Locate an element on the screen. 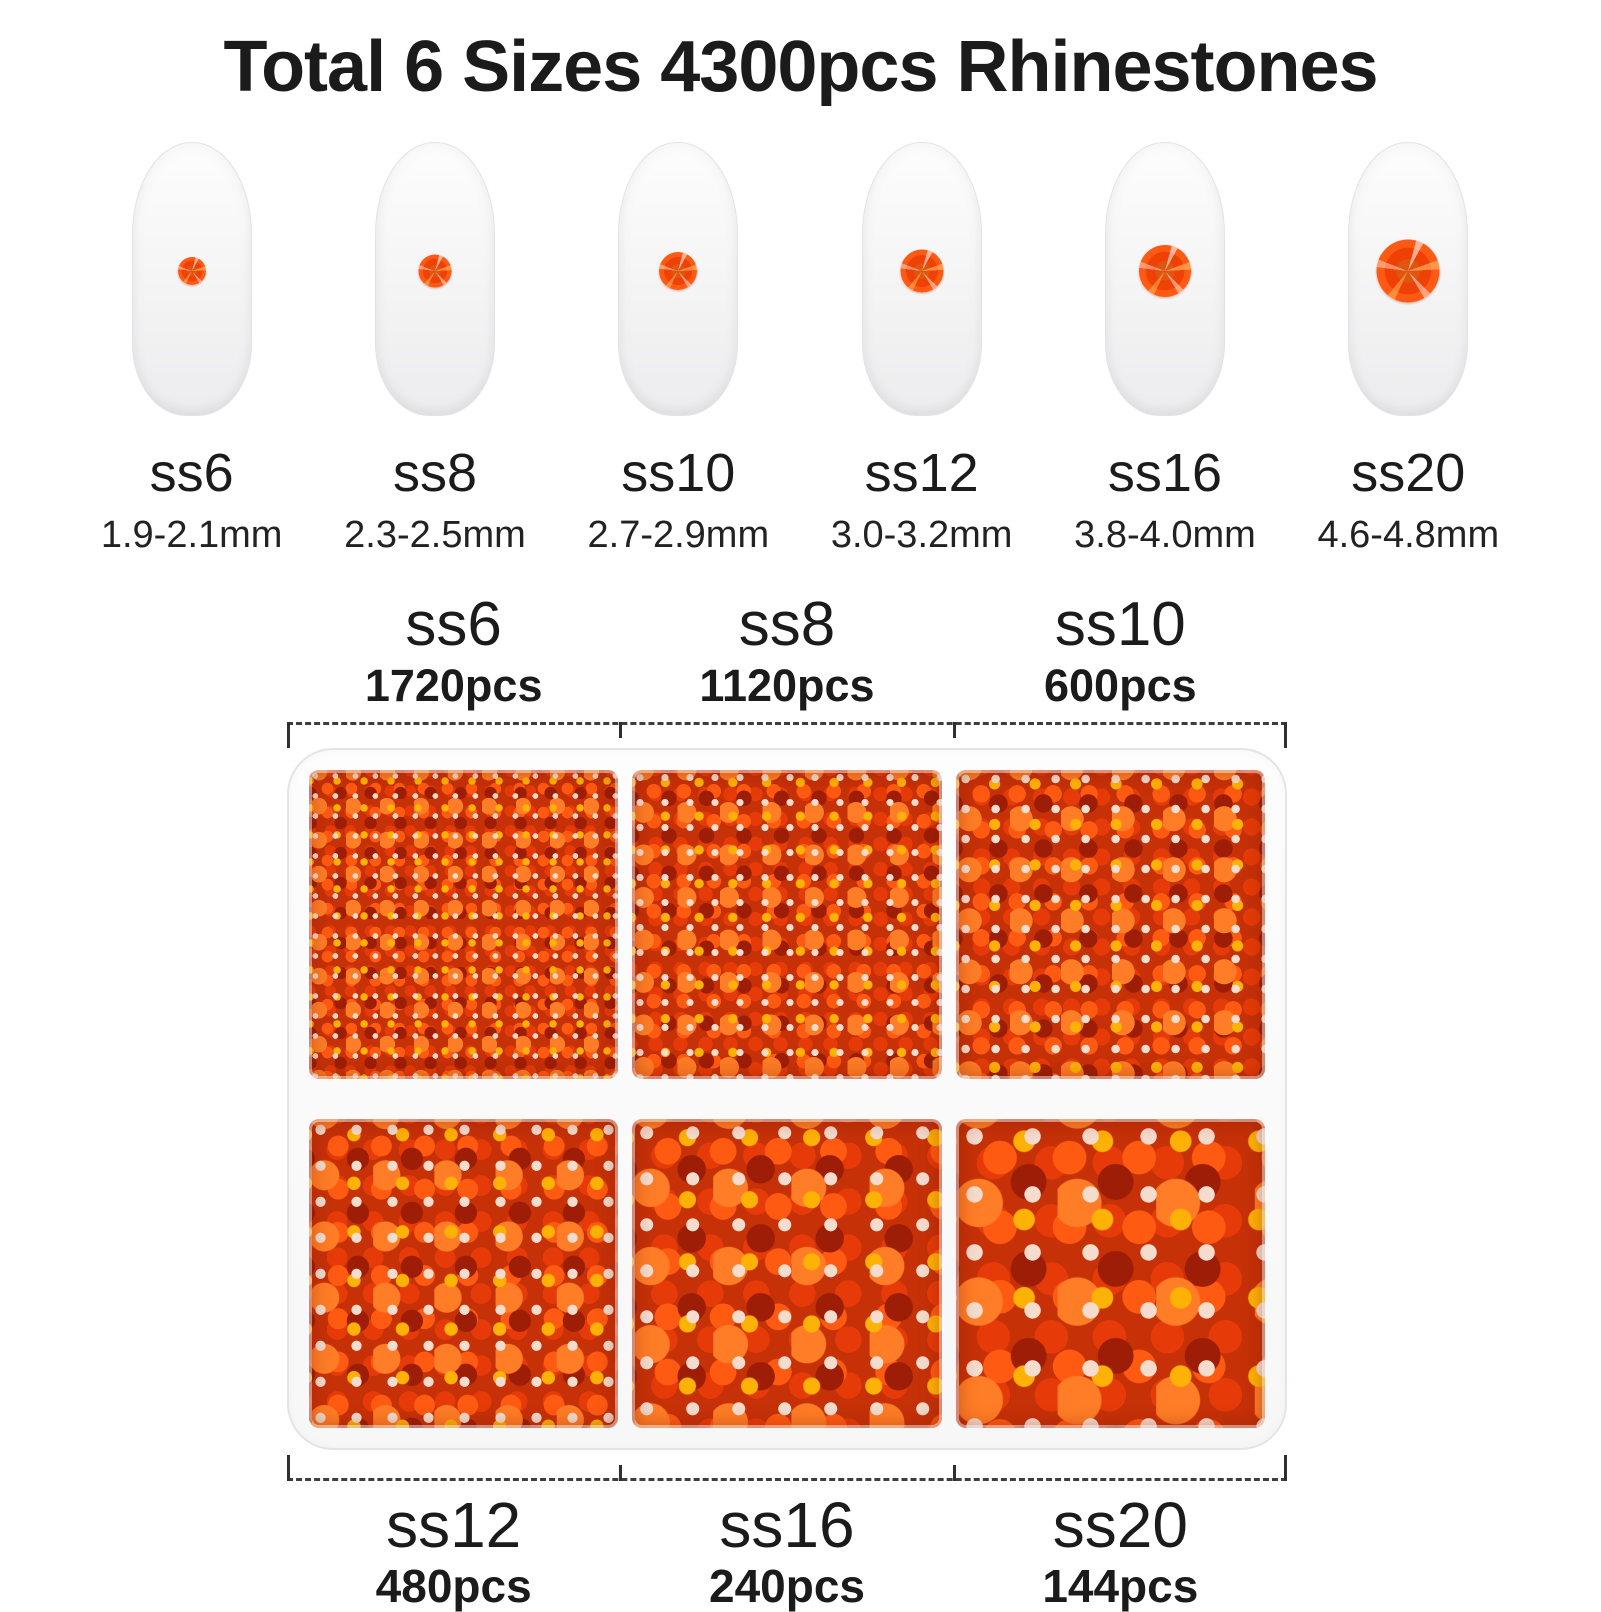  box-label-ss20: ss20 144pcs is located at coordinates (1120, 1550).